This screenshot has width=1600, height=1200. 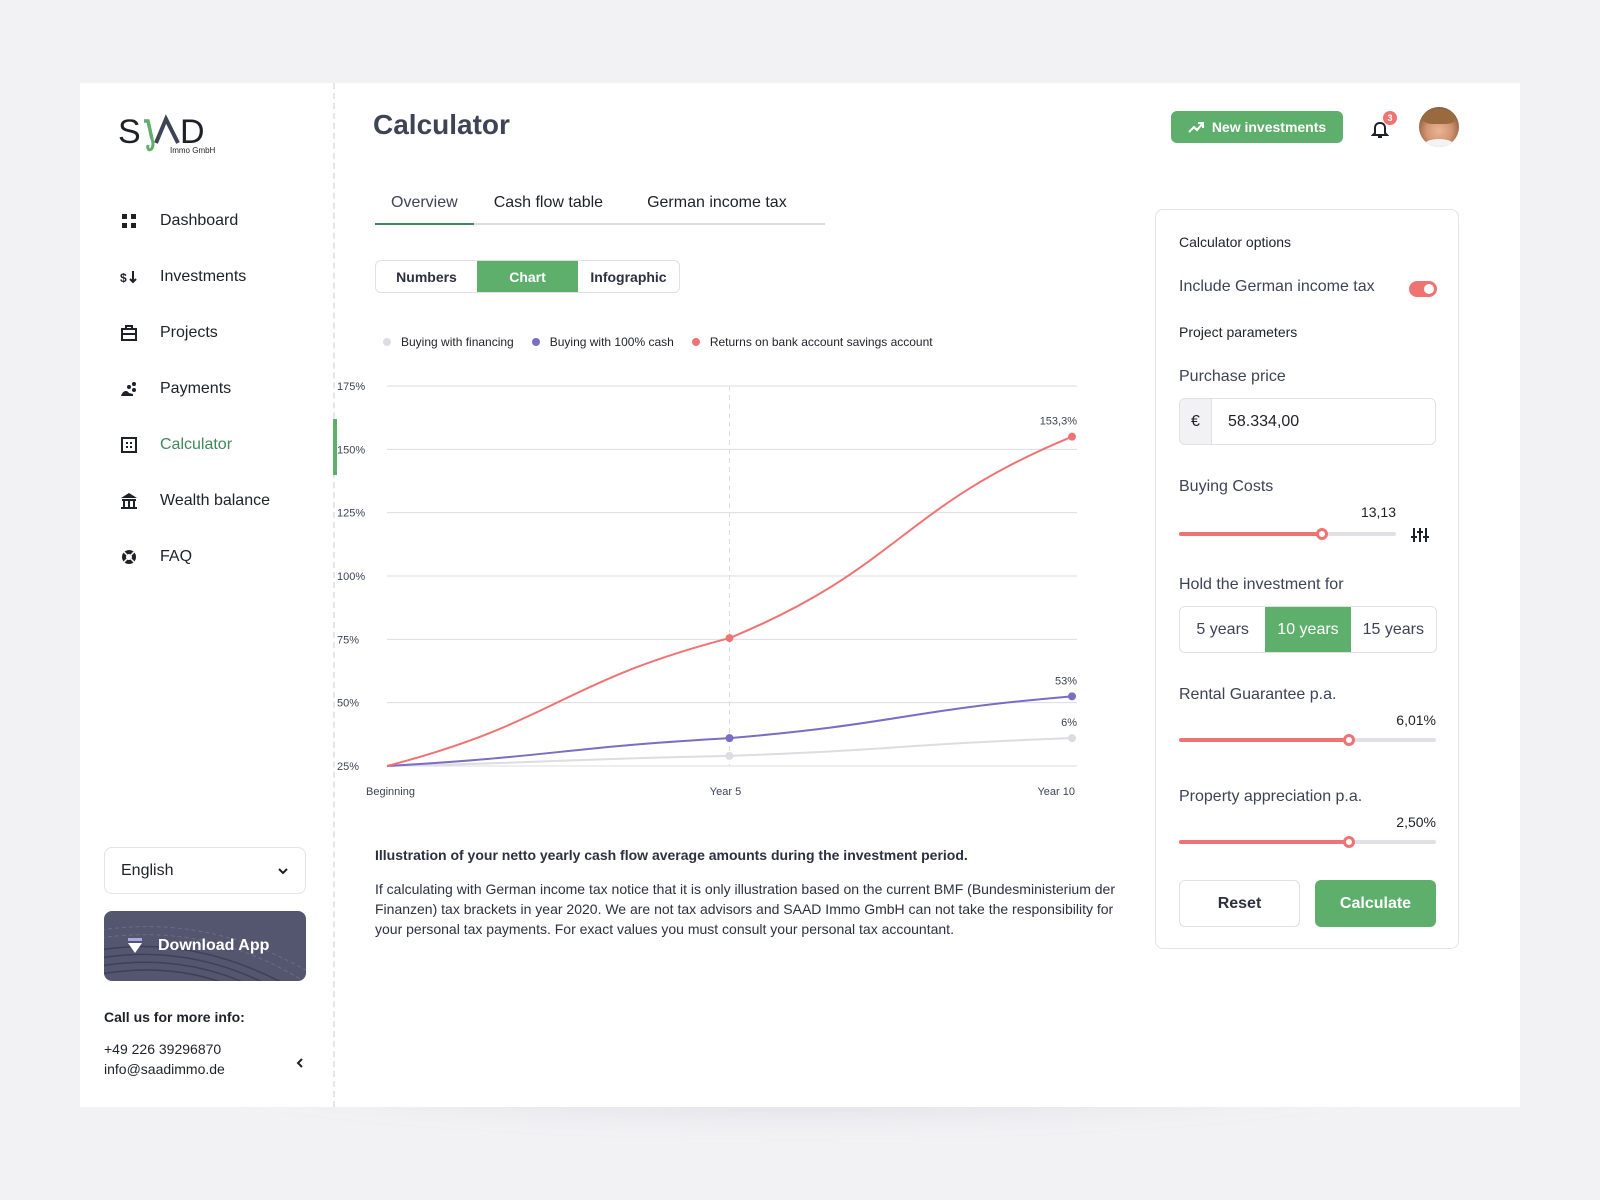 I want to click on new-investments-label: New investments, so click(x=1269, y=127).